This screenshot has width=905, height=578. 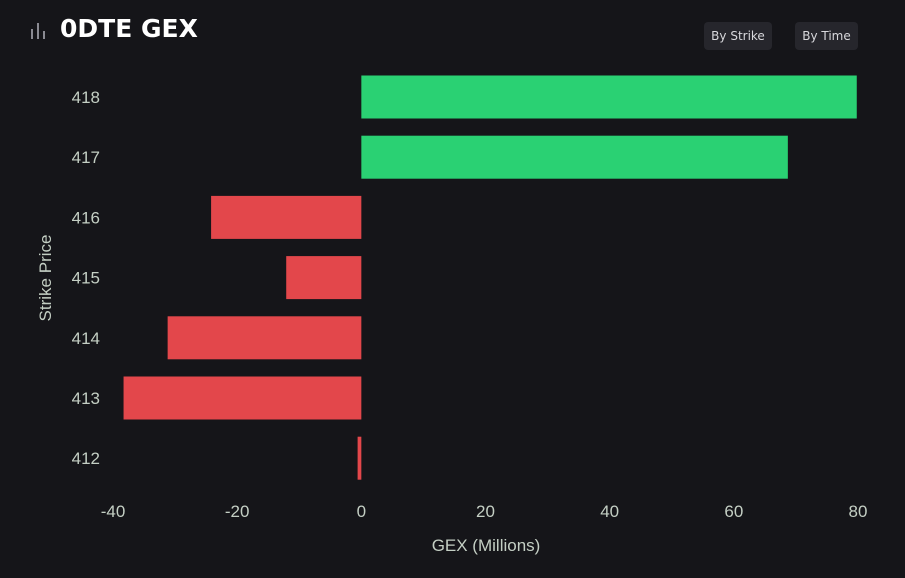 I want to click on by-time-button: By Time, so click(x=826, y=36).